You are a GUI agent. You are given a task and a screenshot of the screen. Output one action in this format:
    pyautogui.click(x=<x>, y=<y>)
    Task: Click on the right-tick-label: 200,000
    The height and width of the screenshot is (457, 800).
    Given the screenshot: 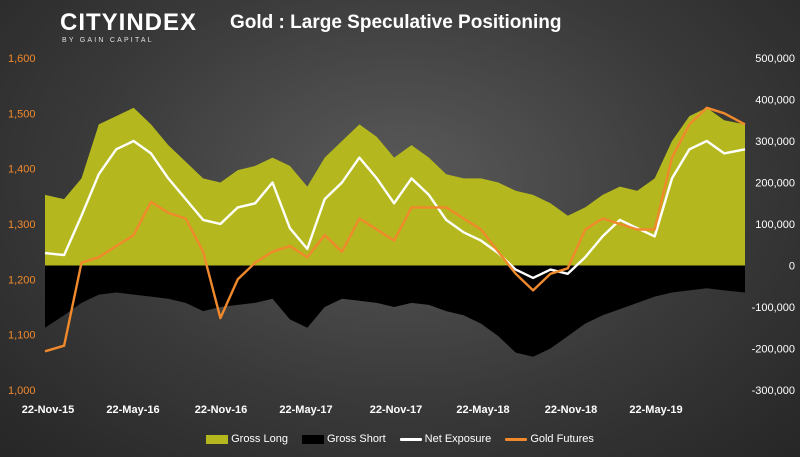 What is the action you would take?
    pyautogui.click(x=775, y=184)
    